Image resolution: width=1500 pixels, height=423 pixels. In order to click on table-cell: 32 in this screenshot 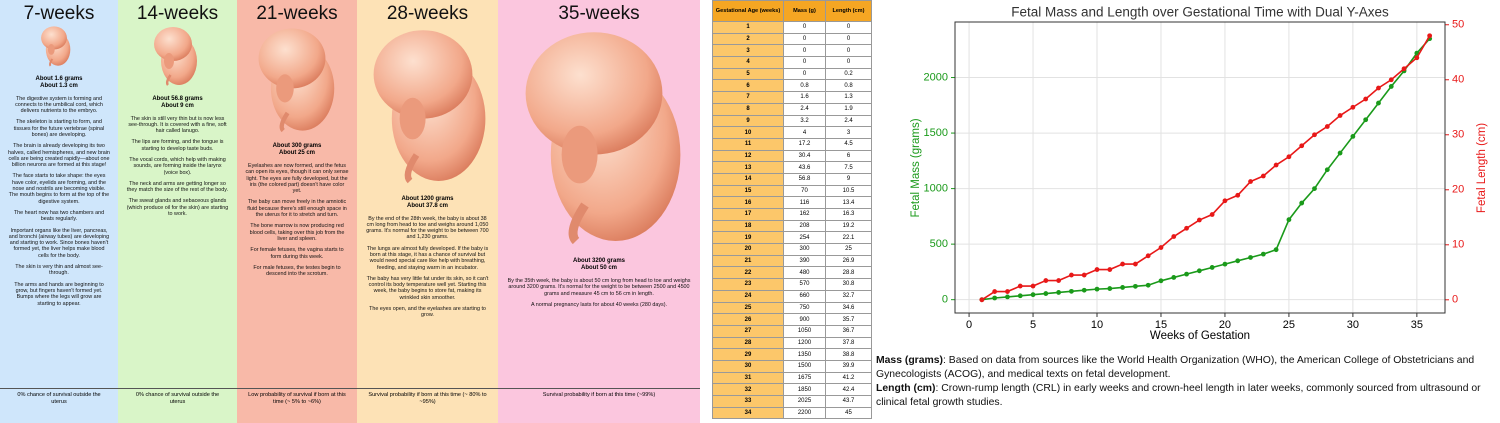, I will do `click(748, 389)`.